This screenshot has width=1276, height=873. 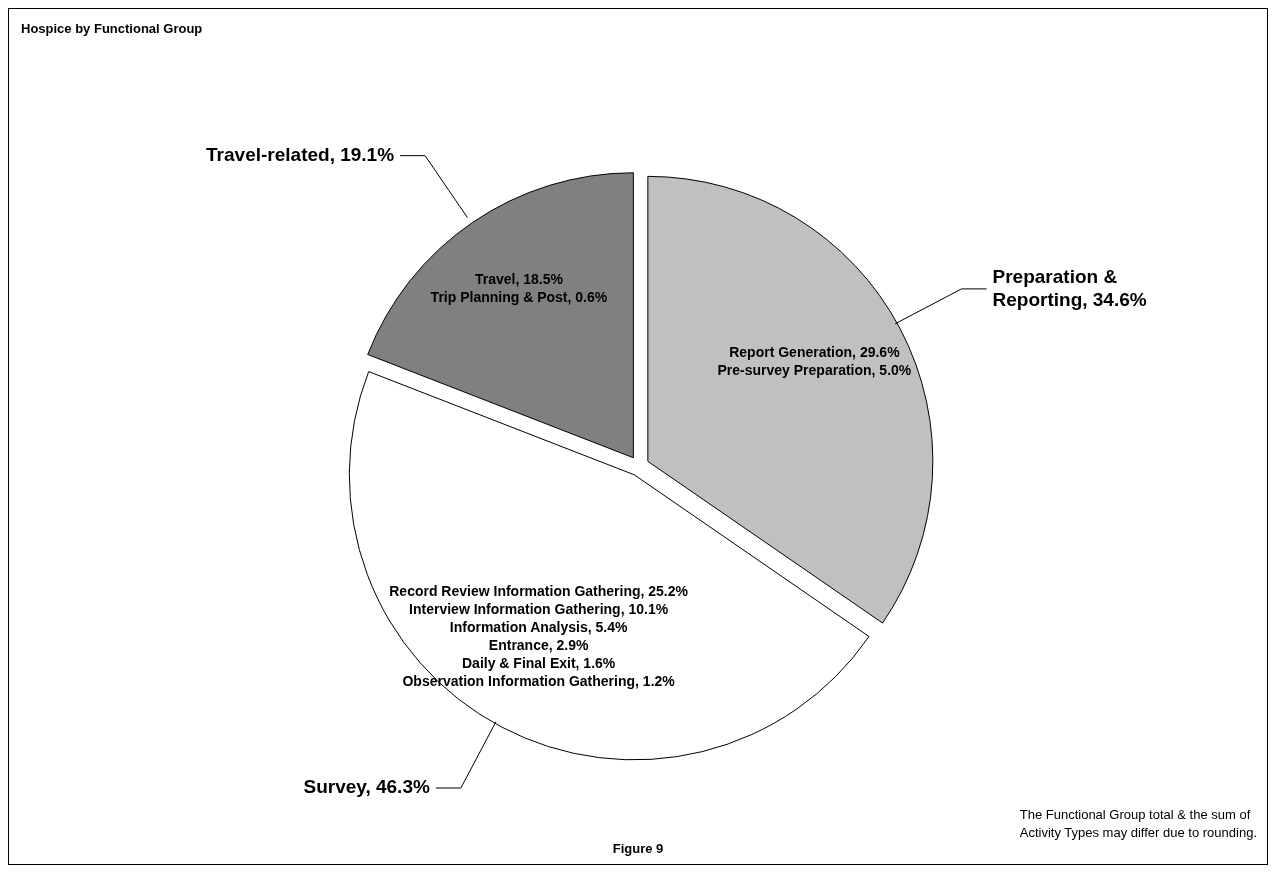 I want to click on chart-title: Hospice by Functional Group, so click(x=112, y=28).